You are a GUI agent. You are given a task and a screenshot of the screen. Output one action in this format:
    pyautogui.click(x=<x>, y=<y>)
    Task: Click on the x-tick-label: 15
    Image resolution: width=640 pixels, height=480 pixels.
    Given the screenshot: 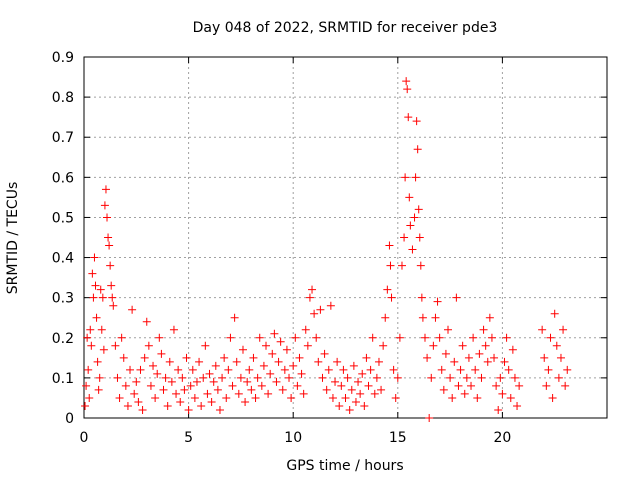 What is the action you would take?
    pyautogui.click(x=398, y=438)
    